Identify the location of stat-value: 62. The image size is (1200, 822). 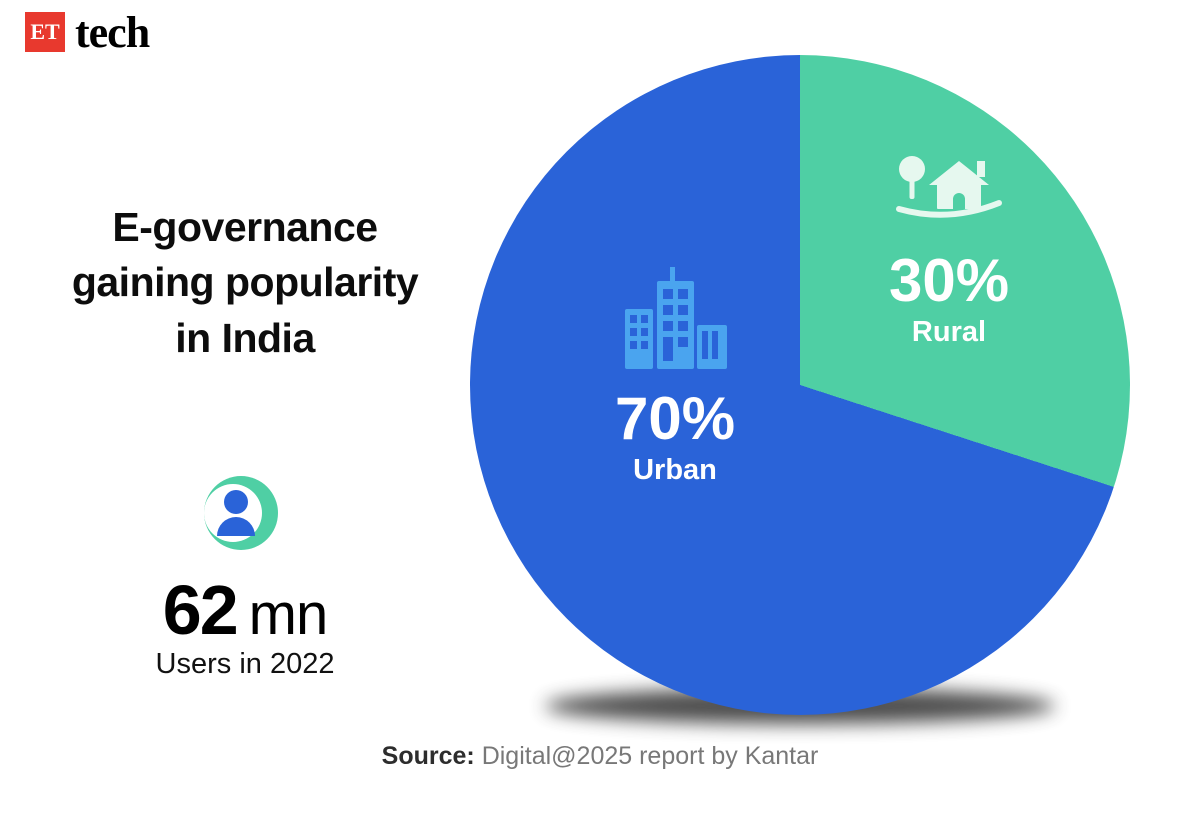
(200, 610).